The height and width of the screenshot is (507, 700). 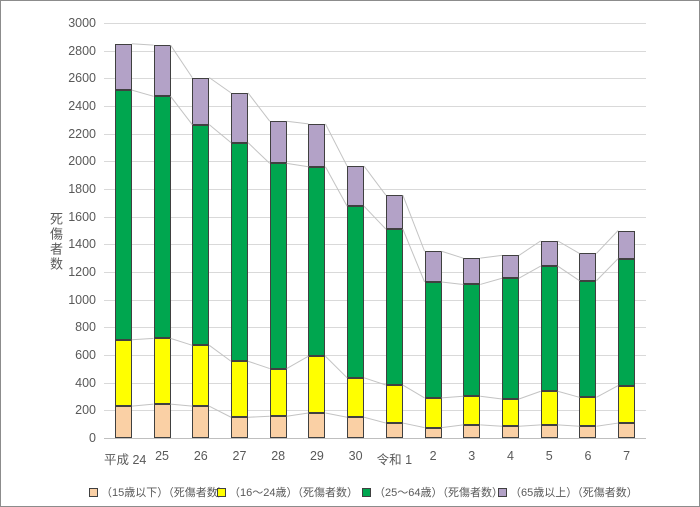 I want to click on x-tick-label: 3, so click(x=472, y=456).